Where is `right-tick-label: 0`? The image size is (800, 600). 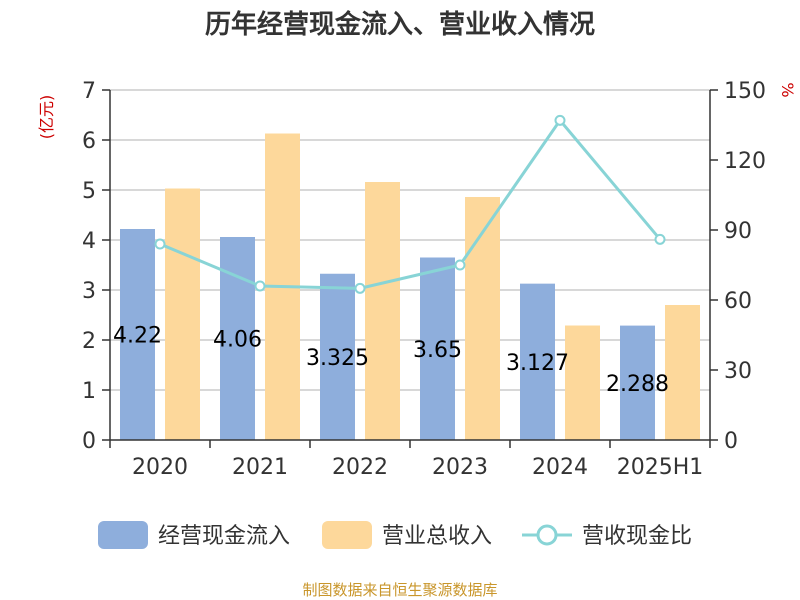
right-tick-label: 0 is located at coordinates (731, 441).